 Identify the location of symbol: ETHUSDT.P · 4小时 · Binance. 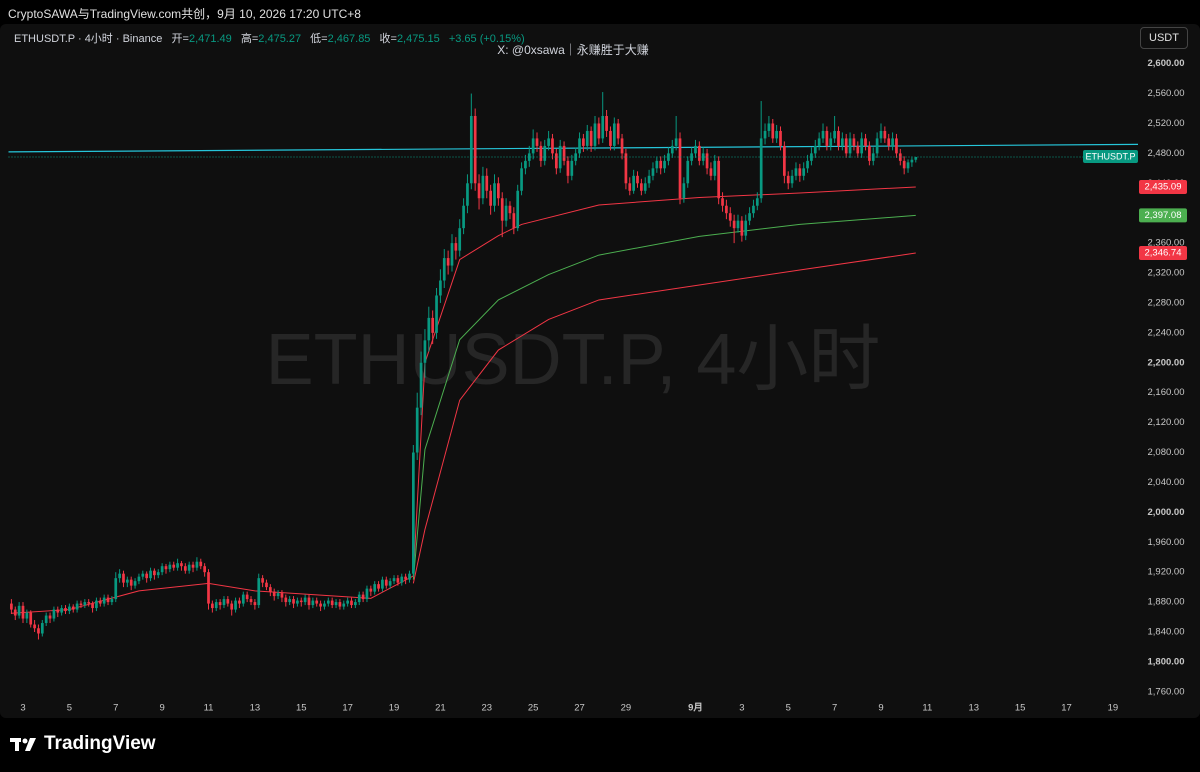
(88, 39).